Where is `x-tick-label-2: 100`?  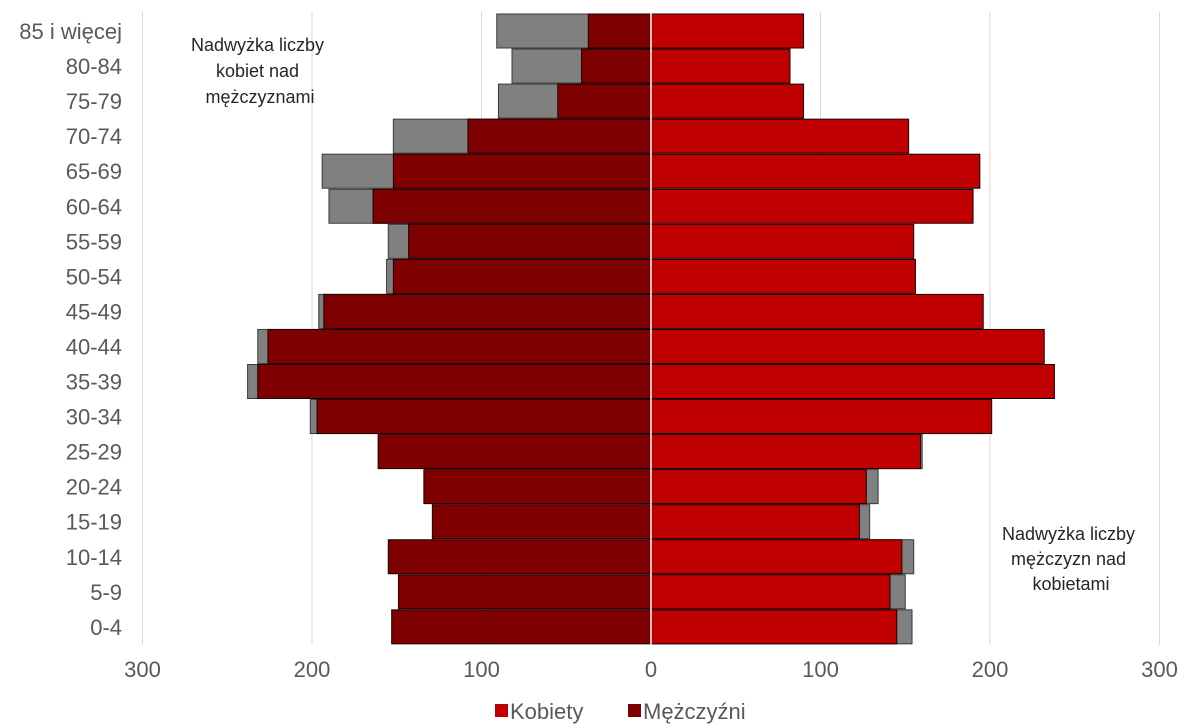 x-tick-label-2: 100 is located at coordinates (481, 669).